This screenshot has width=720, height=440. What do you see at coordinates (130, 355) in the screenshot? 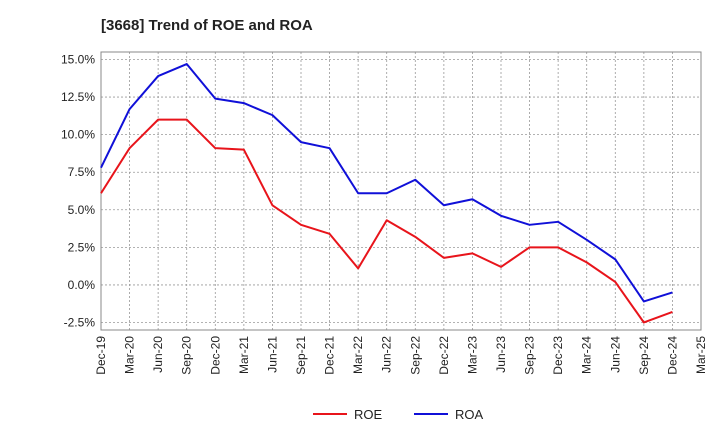
I see `x-tick-label: Mar-20` at bounding box center [130, 355].